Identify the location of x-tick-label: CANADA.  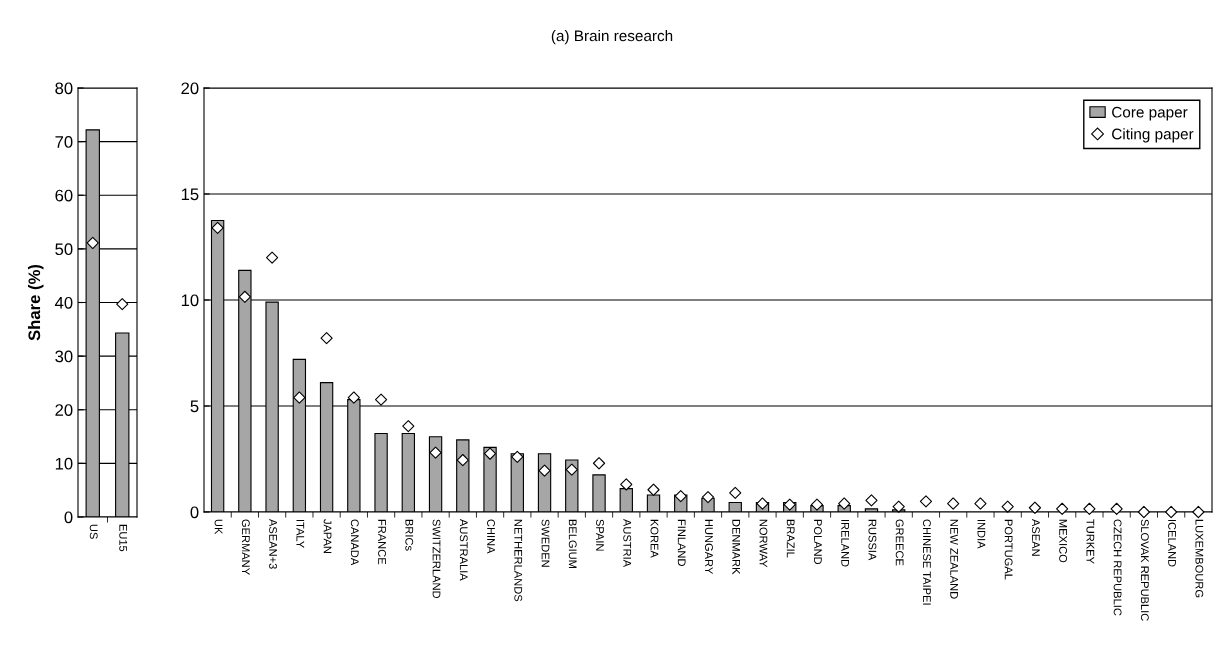
(354, 542).